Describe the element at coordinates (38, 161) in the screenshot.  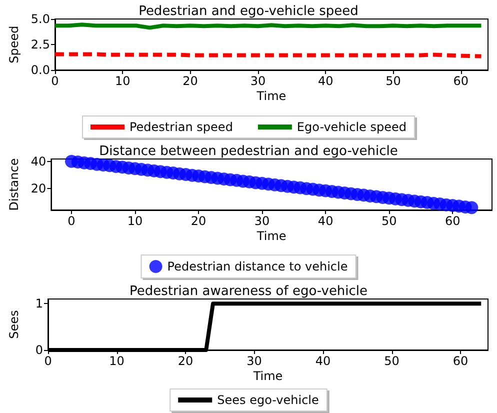
I see `y-tick-label: 40` at that location.